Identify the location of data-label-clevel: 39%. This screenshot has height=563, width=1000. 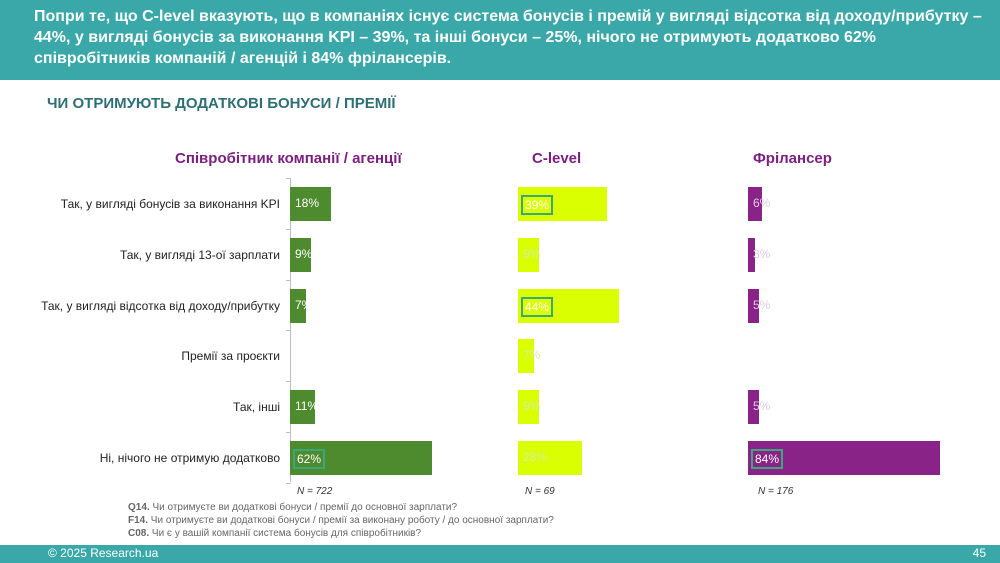
(537, 205).